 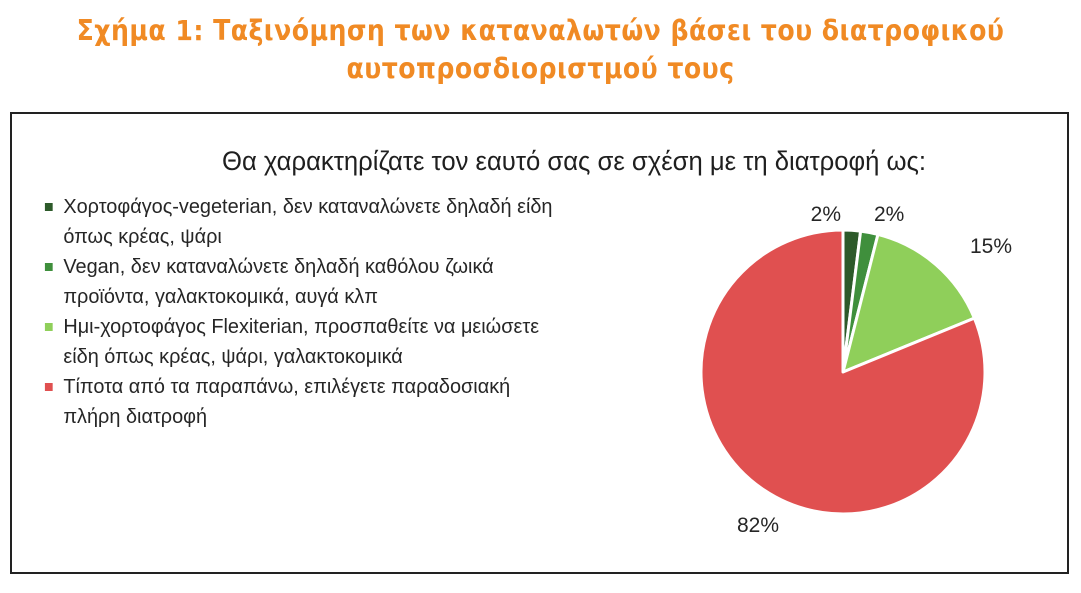 I want to click on pie-slice-flexitarian, so click(x=908, y=303).